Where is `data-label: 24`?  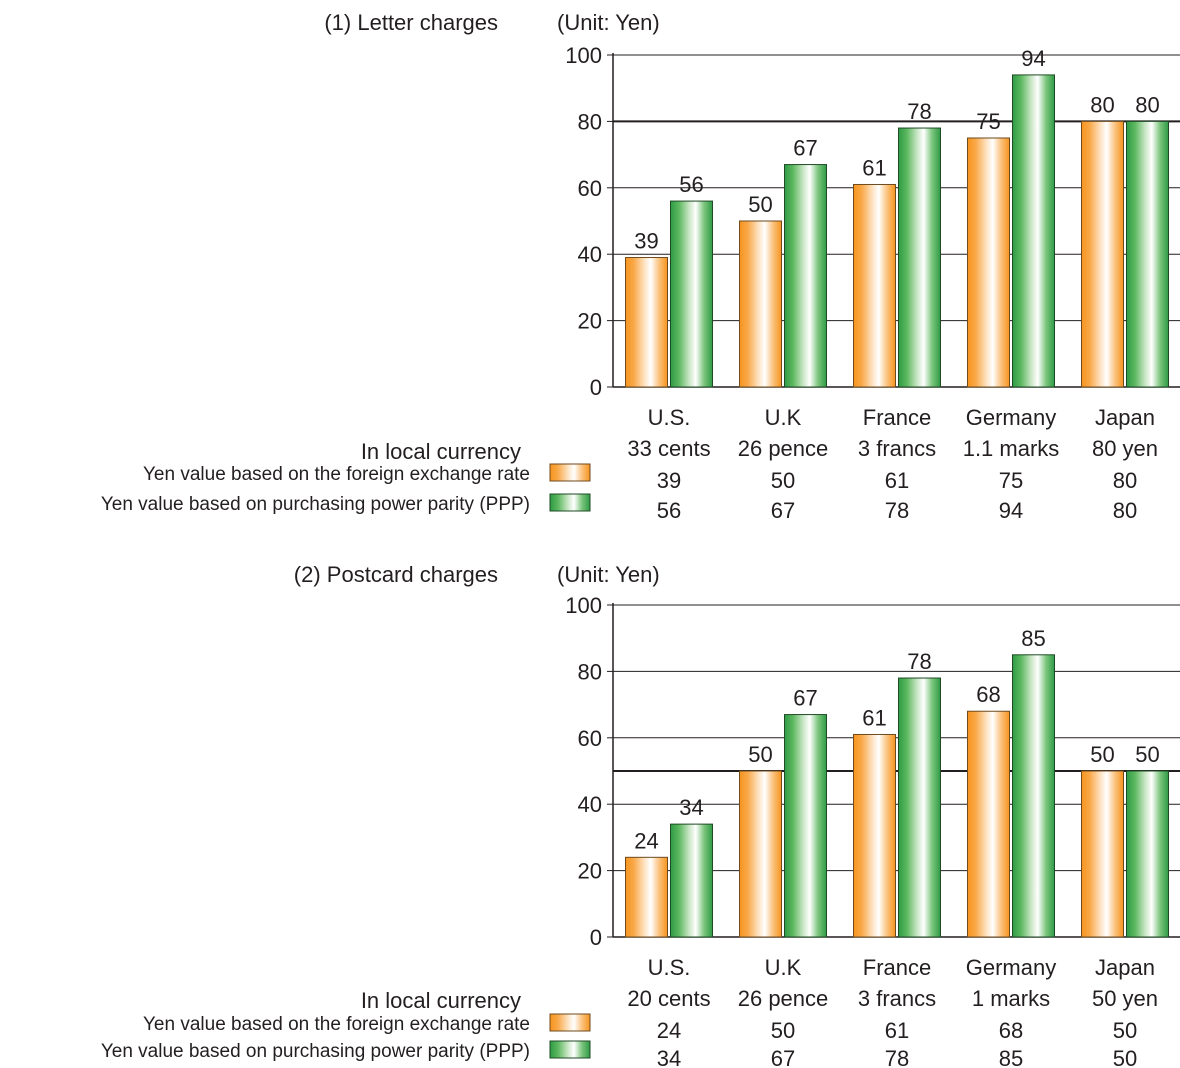 data-label: 24 is located at coordinates (646, 840).